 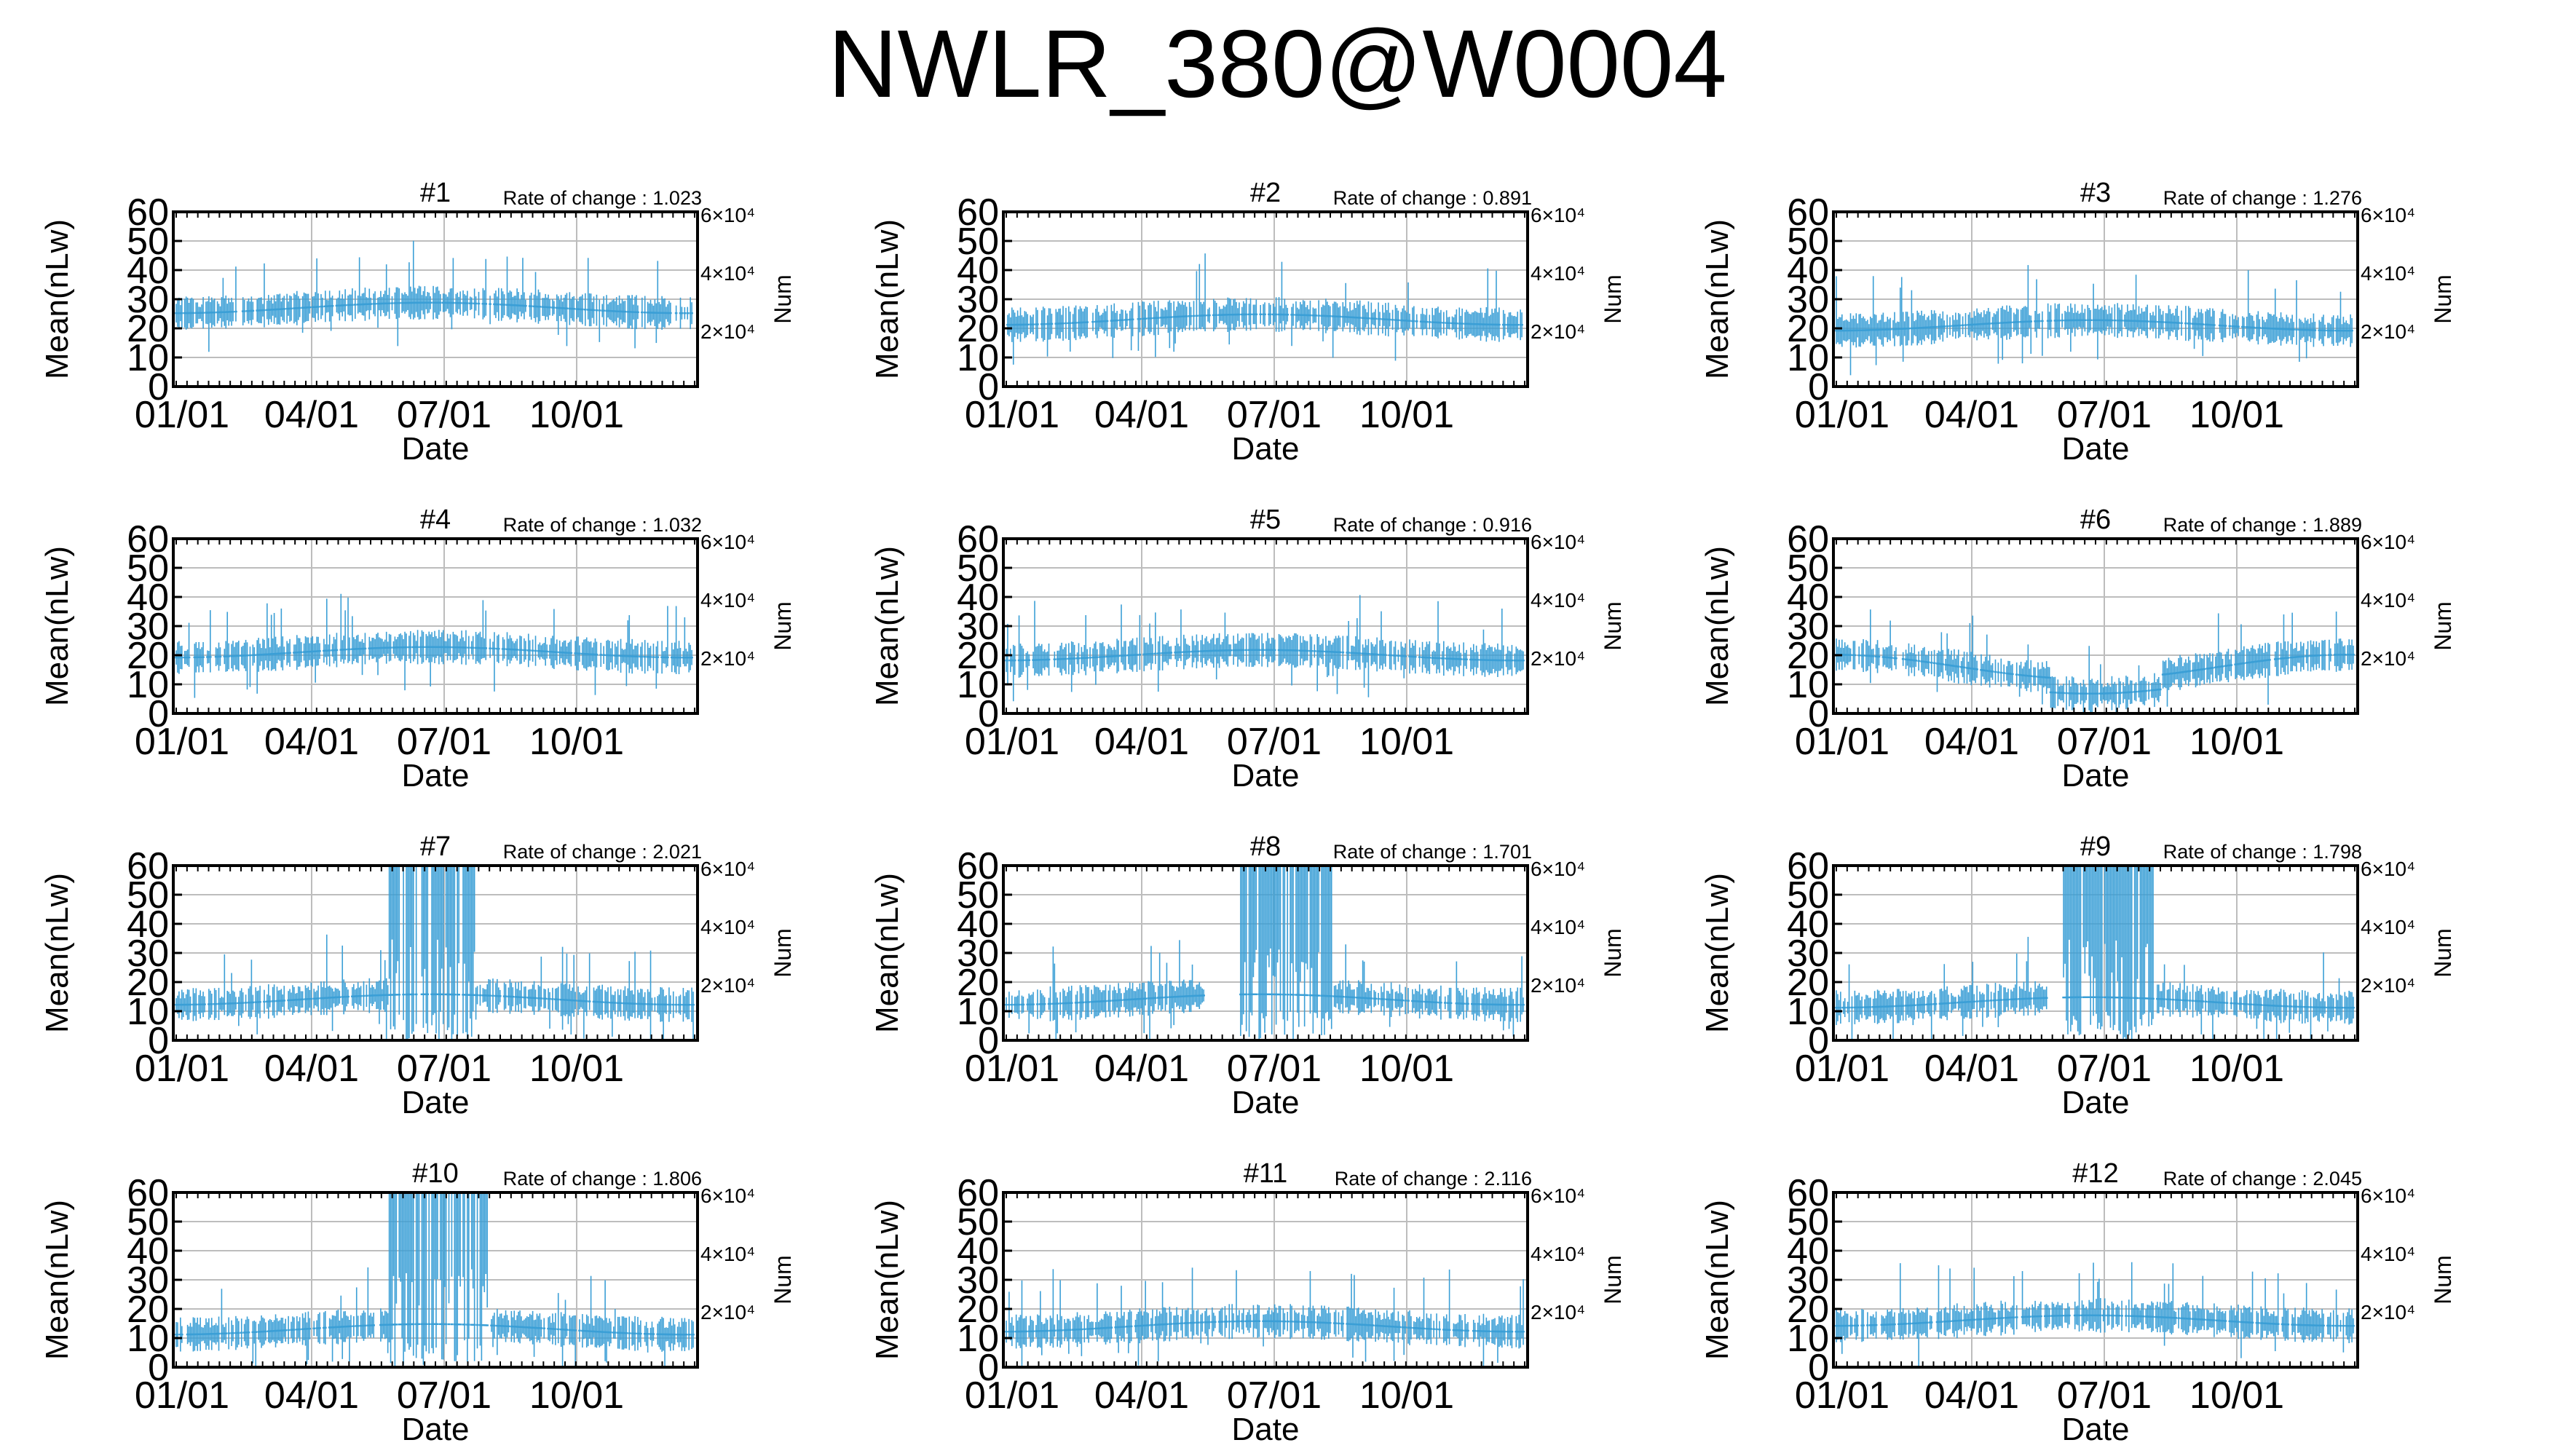 I want to click on right-axis-label: Num, so click(x=1613, y=626).